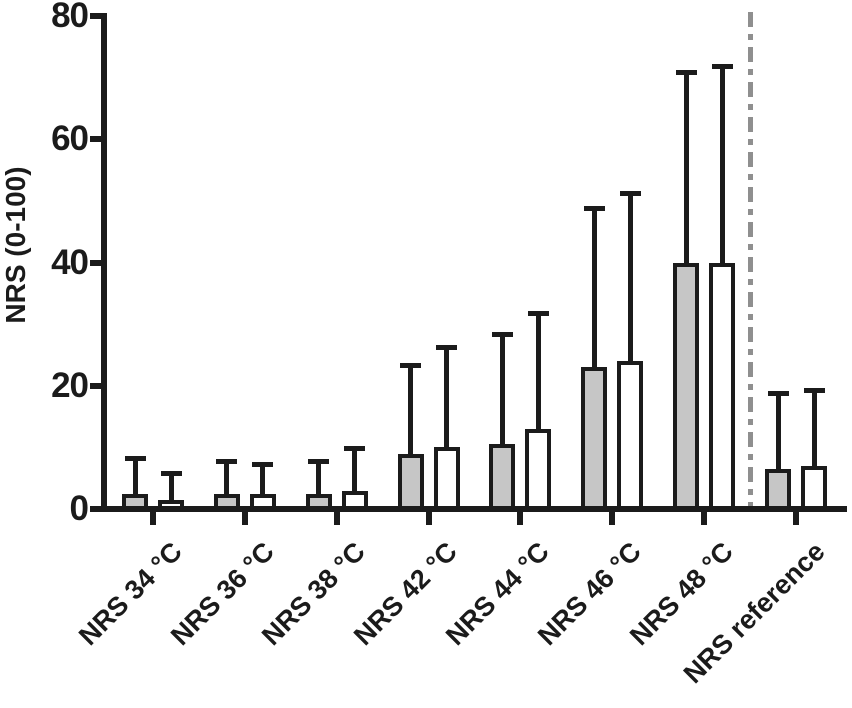  I want to click on x-axis-line, so click(468, 509).